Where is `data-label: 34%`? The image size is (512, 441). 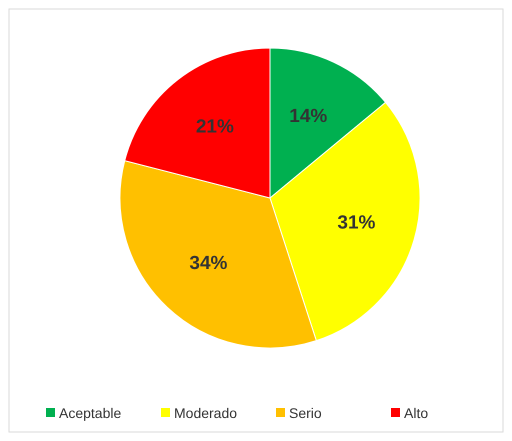
data-label: 34% is located at coordinates (208, 263).